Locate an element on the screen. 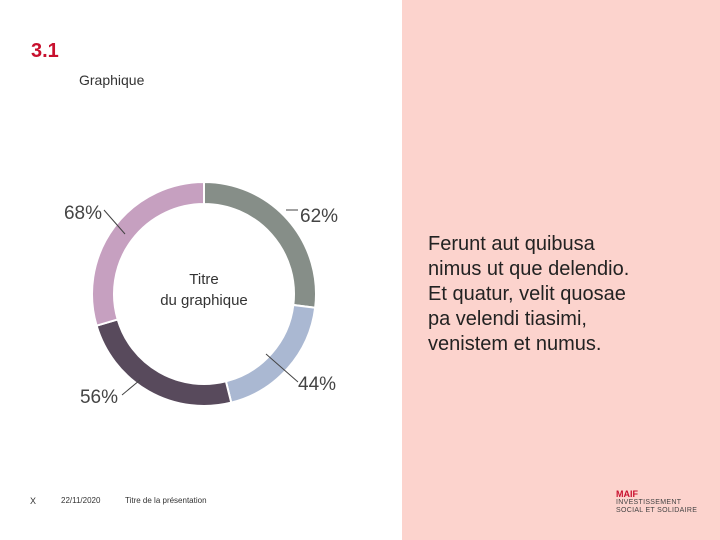 This screenshot has height=540, width=720. chart-slices is located at coordinates (204, 293).